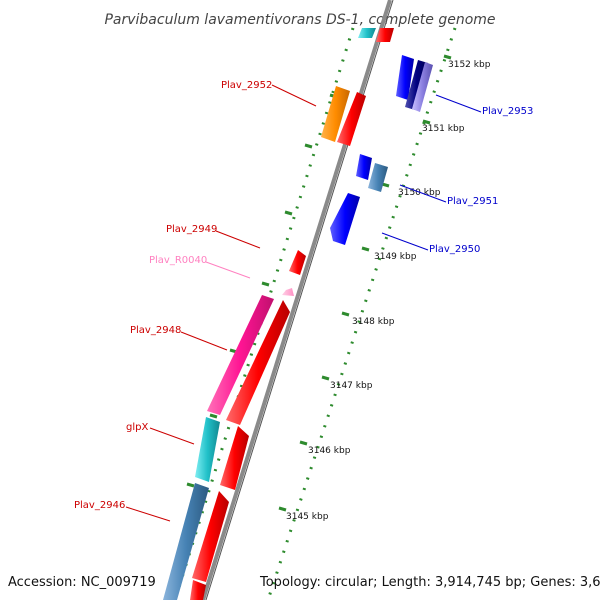  I want to click on kbp-label-3145: 3145 kbp, so click(307, 517).